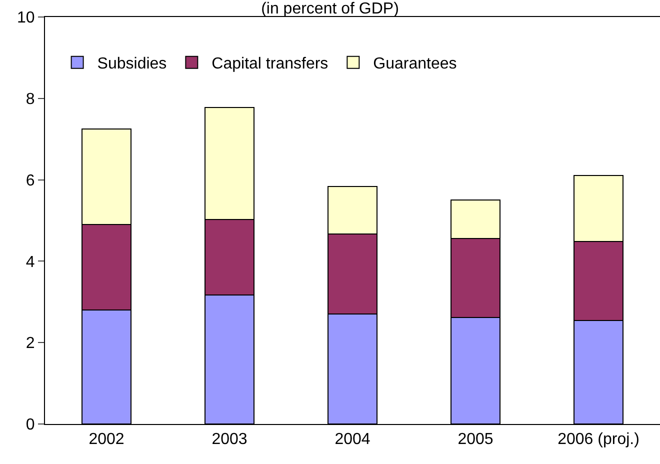 Image resolution: width=660 pixels, height=464 pixels. Describe the element at coordinates (599, 439) in the screenshot. I see `x-tick-label: 2006 (proj.)` at that location.